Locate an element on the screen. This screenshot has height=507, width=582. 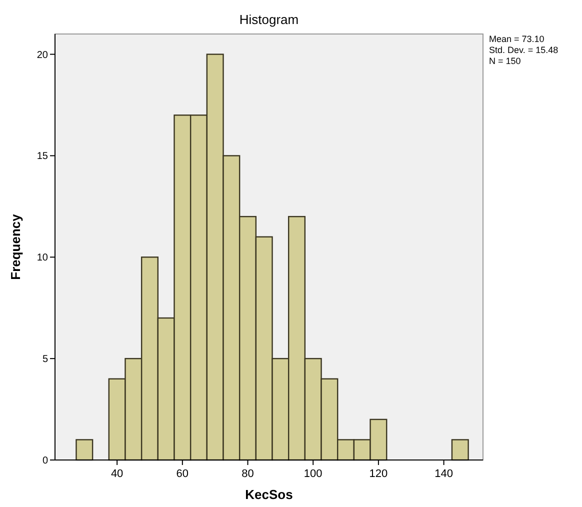
x-tick-label: 100 is located at coordinates (313, 474).